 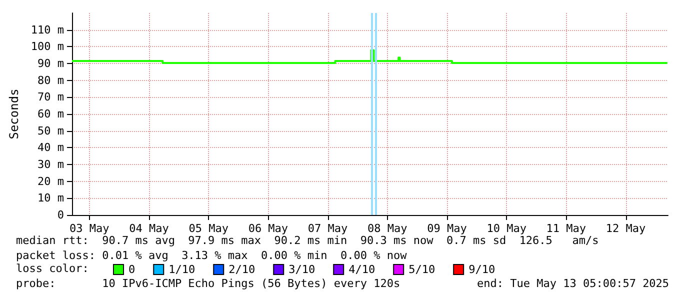 I want to click on y-tick-label: 10 m, so click(x=51, y=198).